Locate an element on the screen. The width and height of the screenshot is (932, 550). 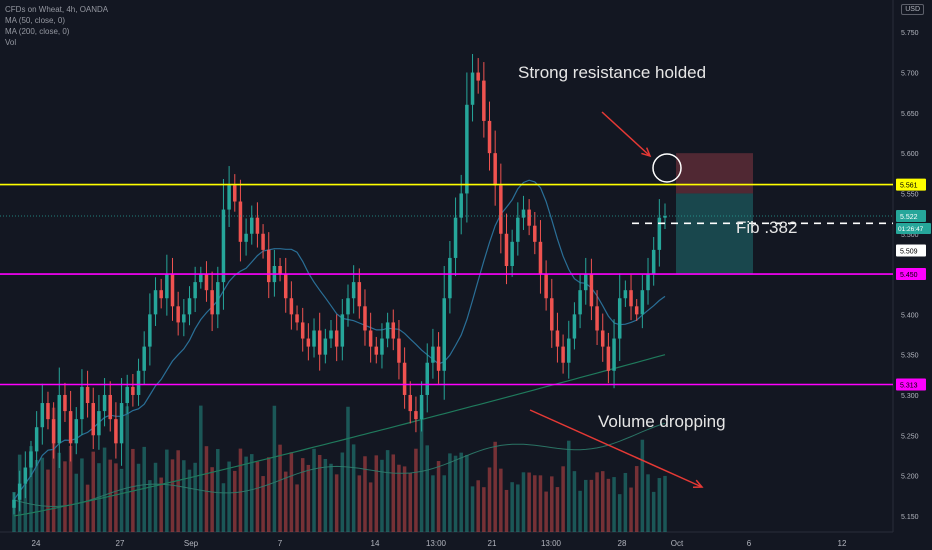
ma200-legend: MA (200, close, 0) is located at coordinates (37, 31).